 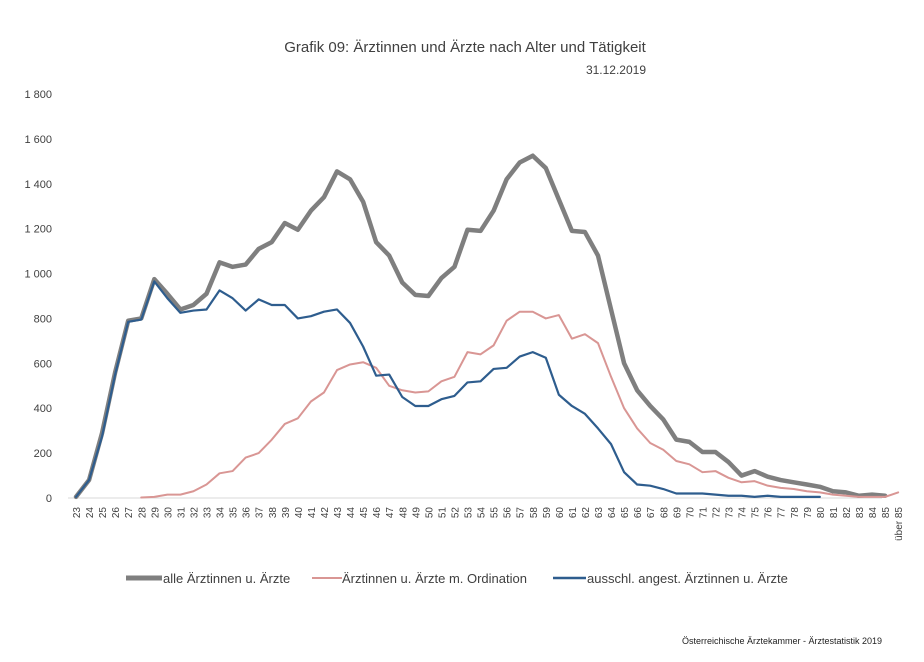 What do you see at coordinates (834, 513) in the screenshot?
I see `x-tick-label: 81` at bounding box center [834, 513].